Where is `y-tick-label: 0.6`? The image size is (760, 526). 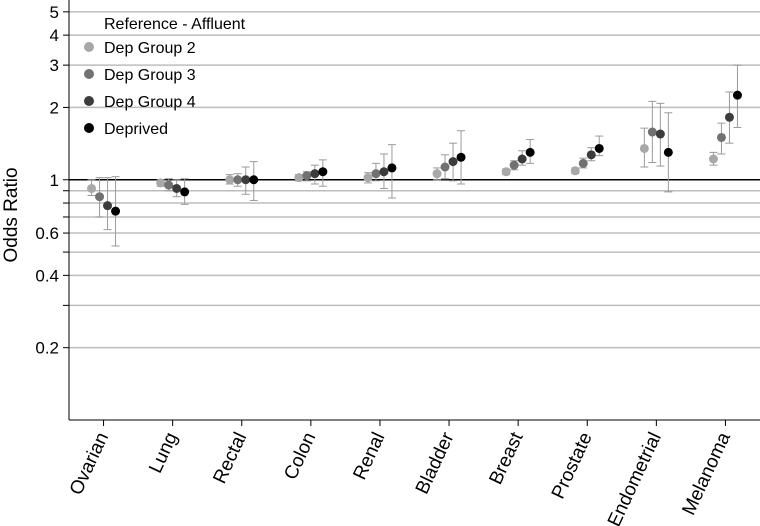
y-tick-label: 0.6 is located at coordinates (47, 233).